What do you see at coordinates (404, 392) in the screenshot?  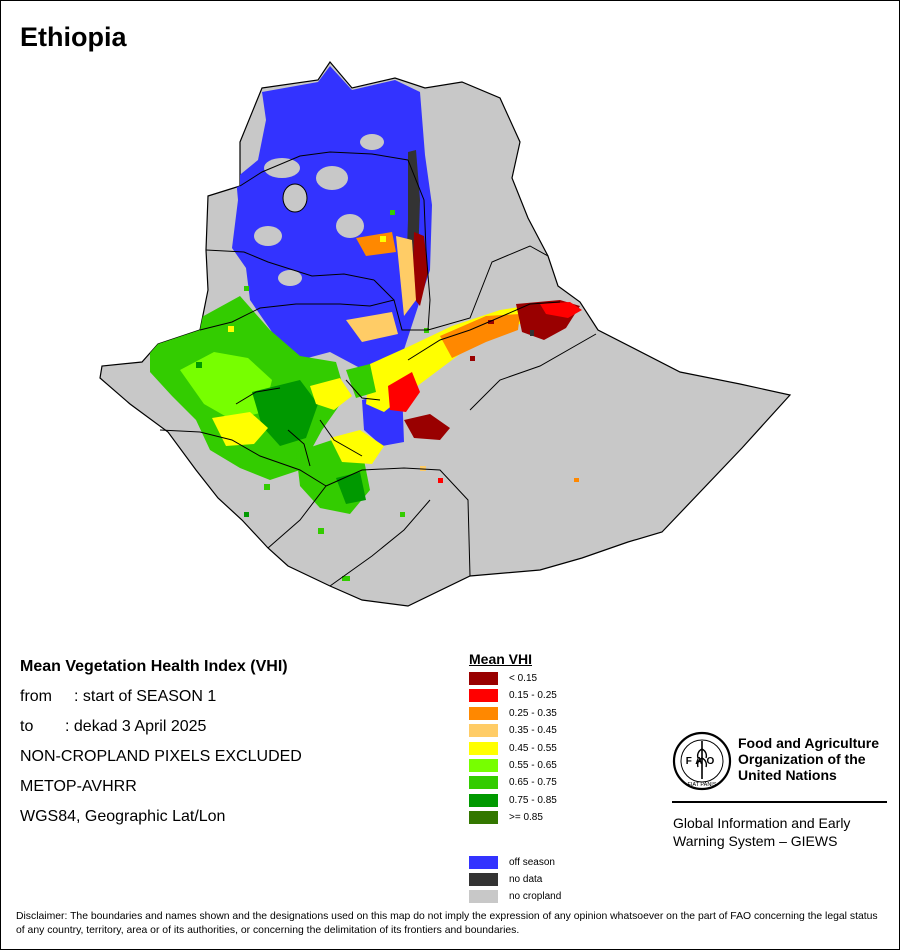 I see `vhi-red-rift` at bounding box center [404, 392].